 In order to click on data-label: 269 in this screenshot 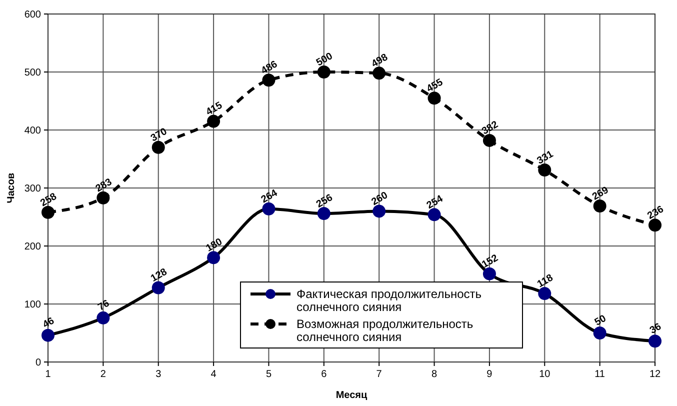, I will do `click(600, 193)`.